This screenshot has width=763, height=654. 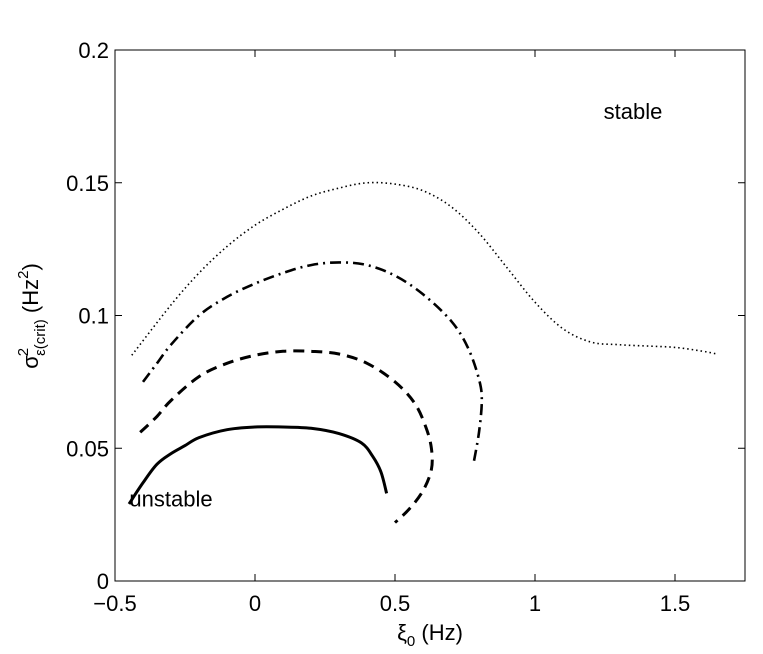 I want to click on x-axis-label: ξ0 (Hz), so click(x=430, y=635).